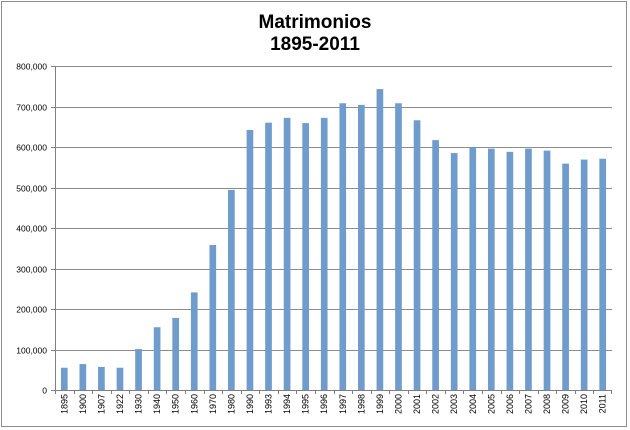 This screenshot has height=430, width=630. I want to click on bar-1907, so click(101, 378).